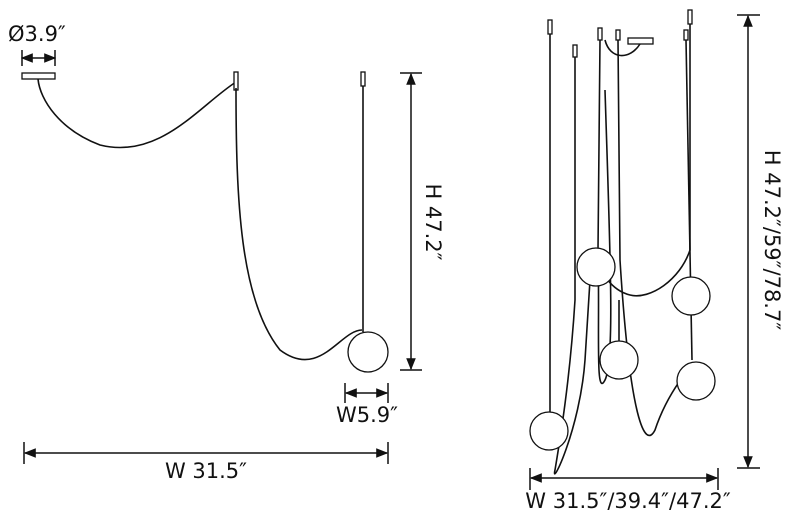 The width and height of the screenshot is (800, 526). I want to click on canopy-label: Ø3.9″, so click(37, 34).